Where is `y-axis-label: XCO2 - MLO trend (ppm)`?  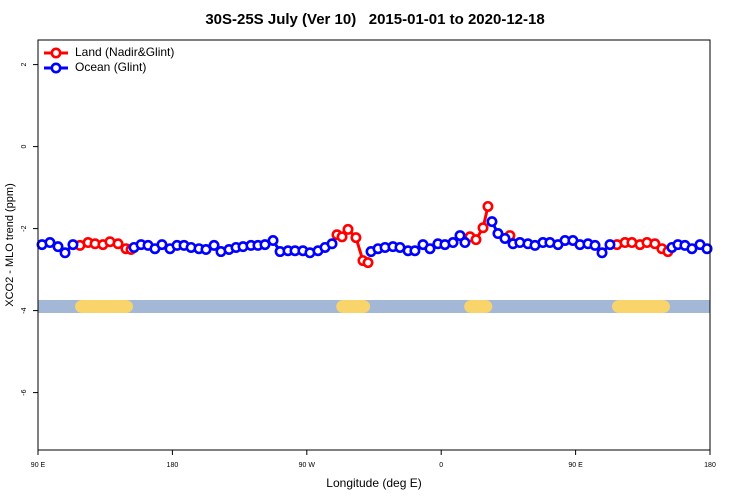 y-axis-label: XCO2 - MLO trend (ppm) is located at coordinates (10, 244).